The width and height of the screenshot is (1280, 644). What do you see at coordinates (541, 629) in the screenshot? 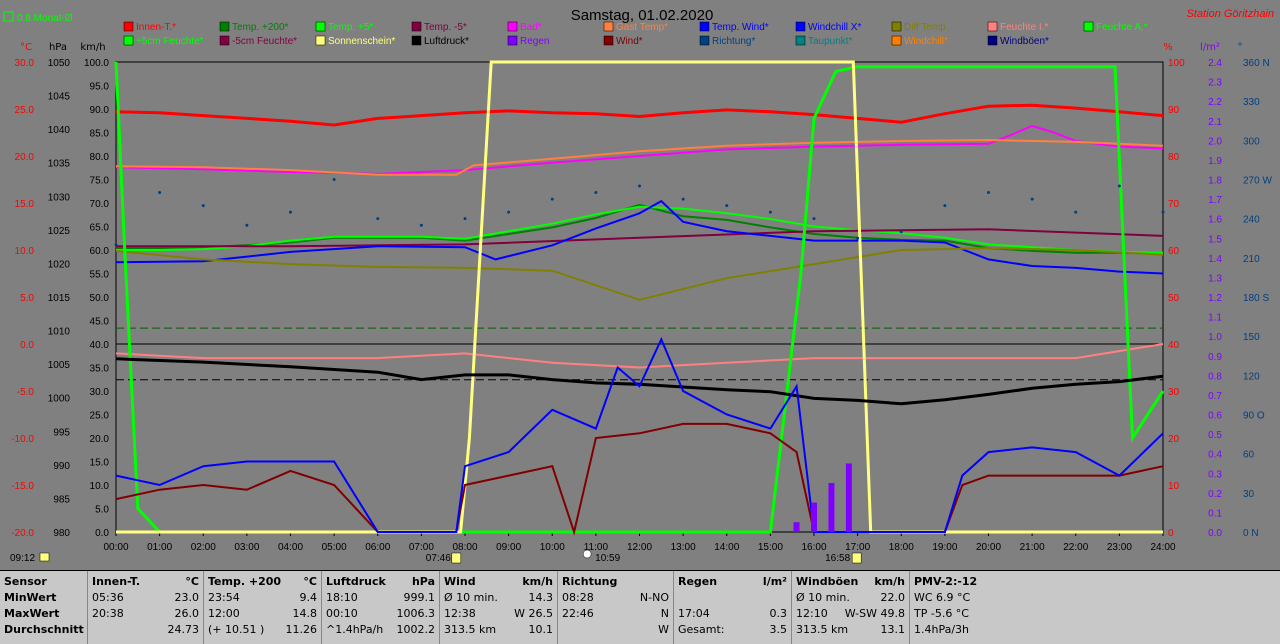
I see `wind-avg-value: 10.1` at bounding box center [541, 629].